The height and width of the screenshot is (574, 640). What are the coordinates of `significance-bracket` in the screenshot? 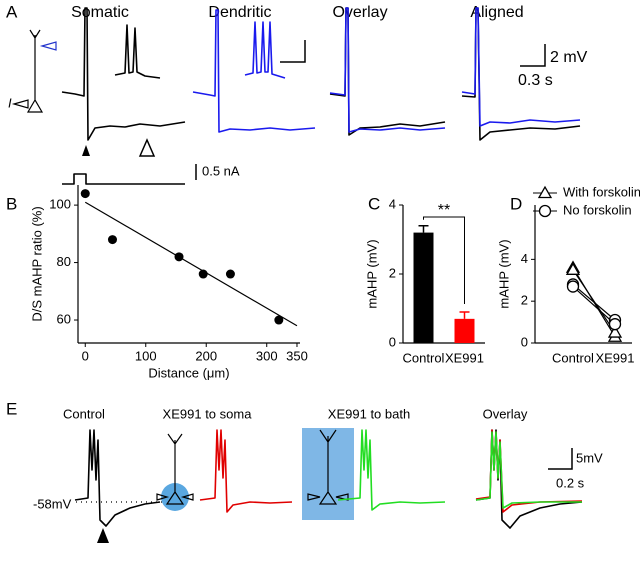 It's located at (444, 260).